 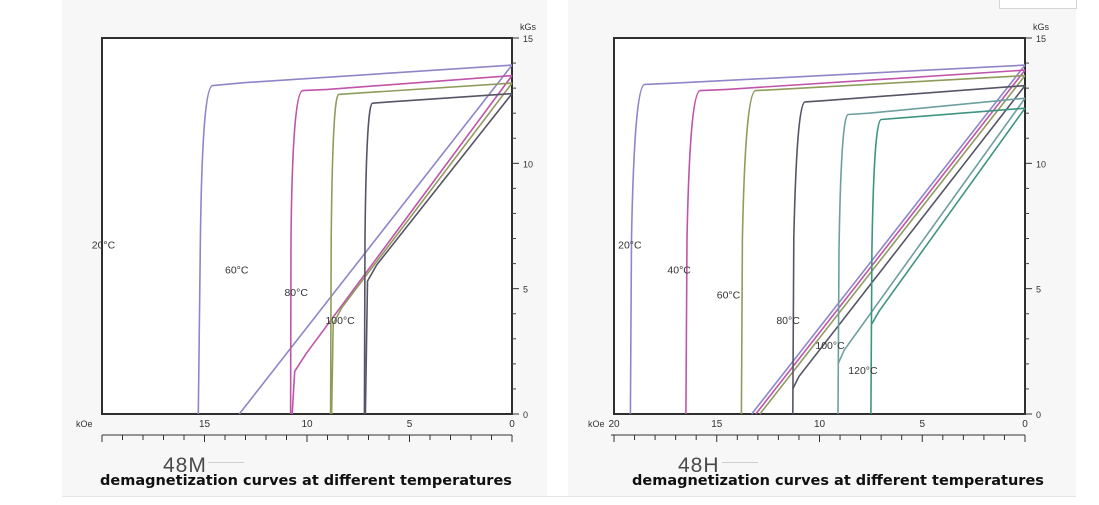 I want to click on grade-label-48h: 48H, so click(x=699, y=465).